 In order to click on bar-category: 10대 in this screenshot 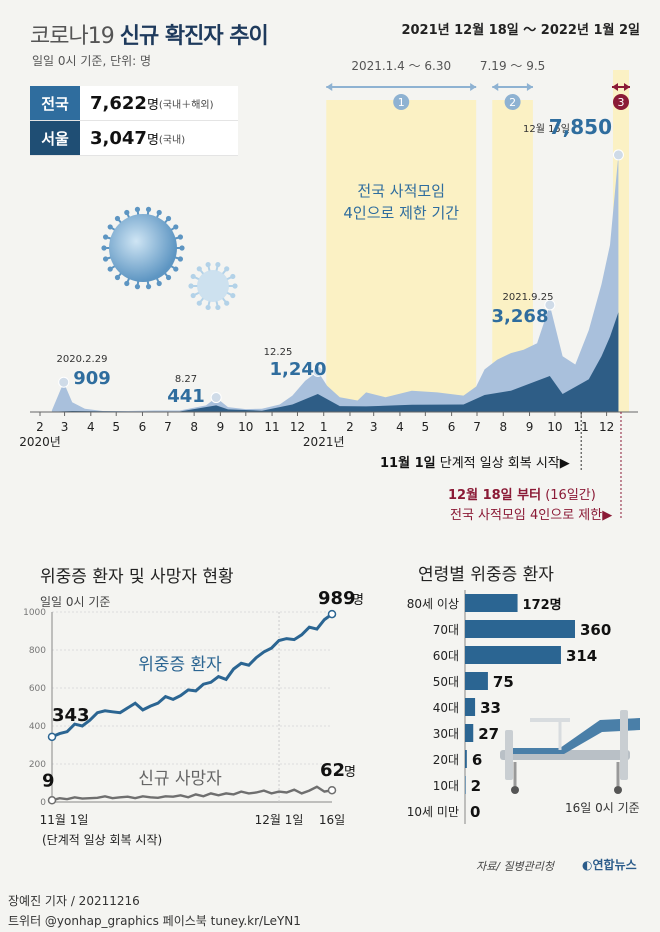, I will do `click(446, 786)`.